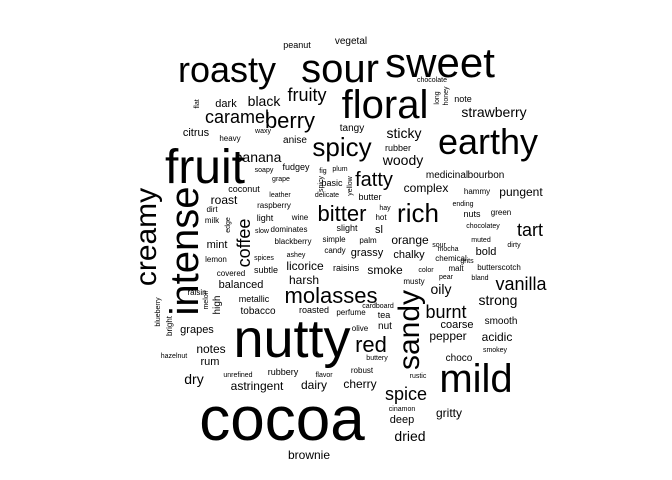 Image resolution: width=672 pixels, height=480 pixels. Describe the element at coordinates (237, 117) in the screenshot. I see `word-caramel: caramel` at that location.